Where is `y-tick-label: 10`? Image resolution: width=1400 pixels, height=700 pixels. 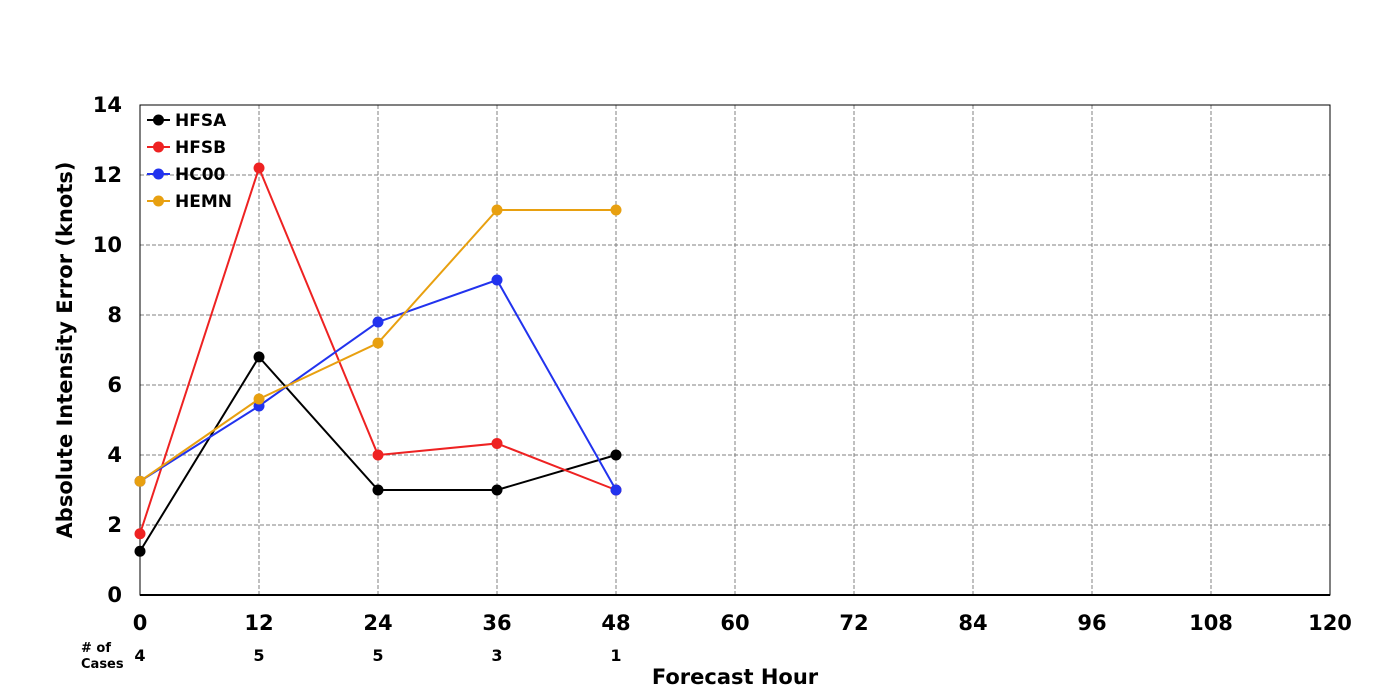 y-tick-label: 10 is located at coordinates (107, 245).